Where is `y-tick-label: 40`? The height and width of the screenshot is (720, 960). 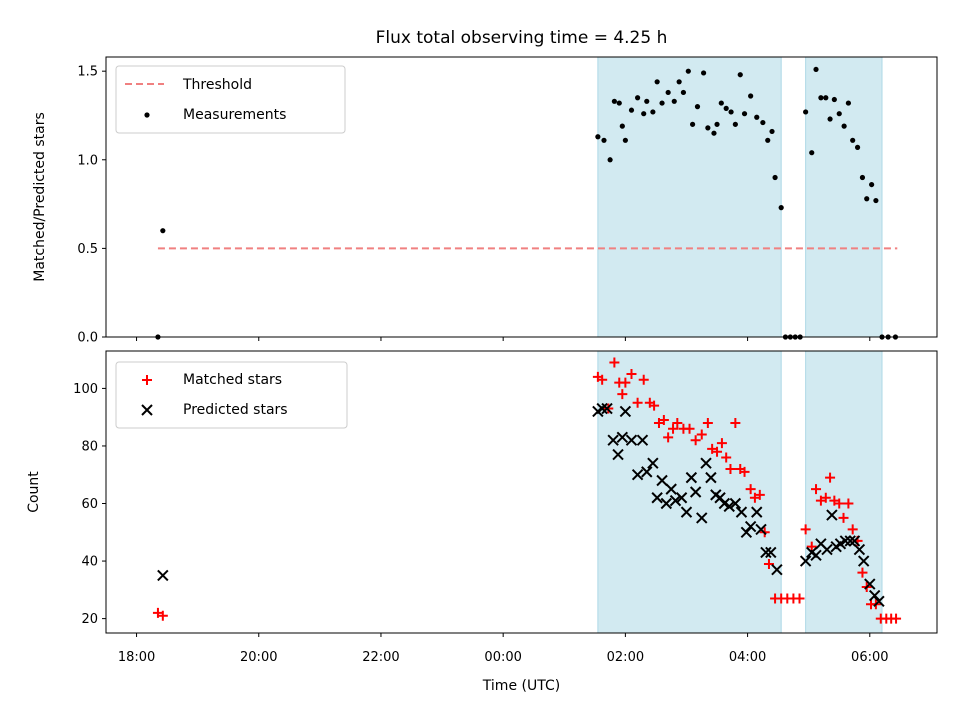
y-tick-label: 40 is located at coordinates (89, 562).